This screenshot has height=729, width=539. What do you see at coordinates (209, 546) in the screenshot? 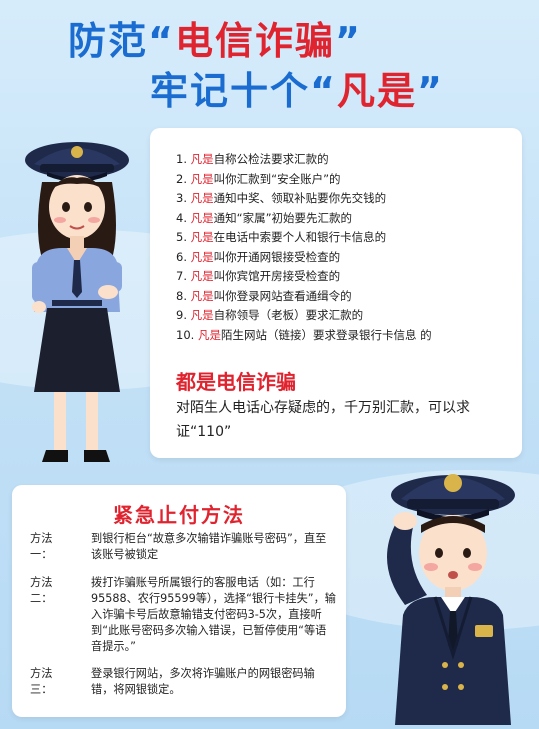
I see `method-text: 到银行柜台“故意多次输错诈骗账号密码”，直至该账号被锁定` at bounding box center [209, 546].